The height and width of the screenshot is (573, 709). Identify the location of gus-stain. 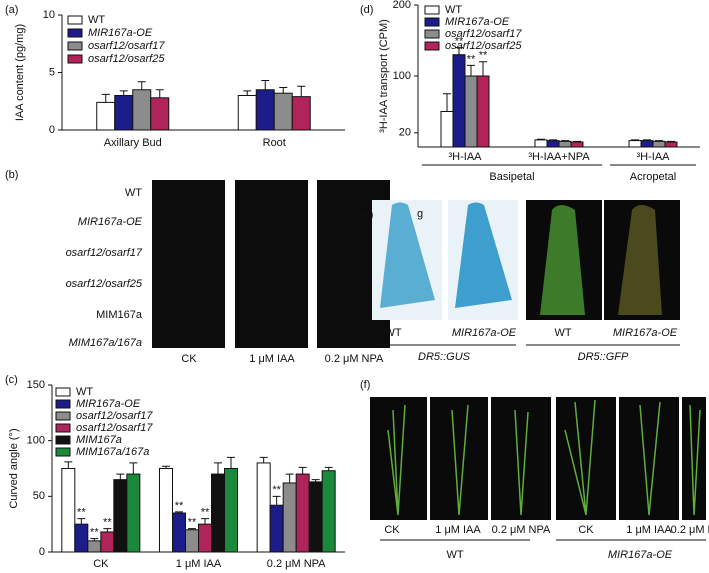
(483, 255).